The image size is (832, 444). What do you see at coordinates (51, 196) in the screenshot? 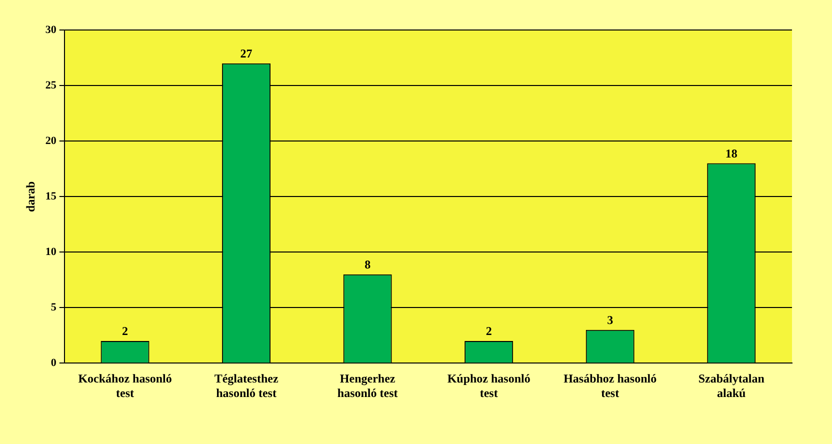
I see `y-tick-label: 15` at bounding box center [51, 196].